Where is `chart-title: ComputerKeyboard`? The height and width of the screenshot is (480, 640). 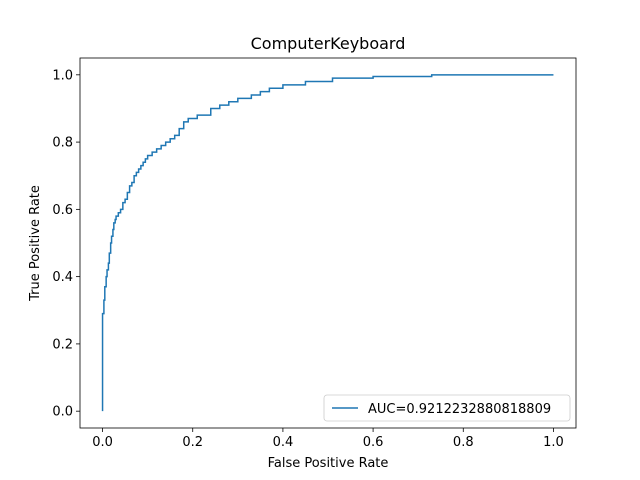 chart-title: ComputerKeyboard is located at coordinates (328, 43).